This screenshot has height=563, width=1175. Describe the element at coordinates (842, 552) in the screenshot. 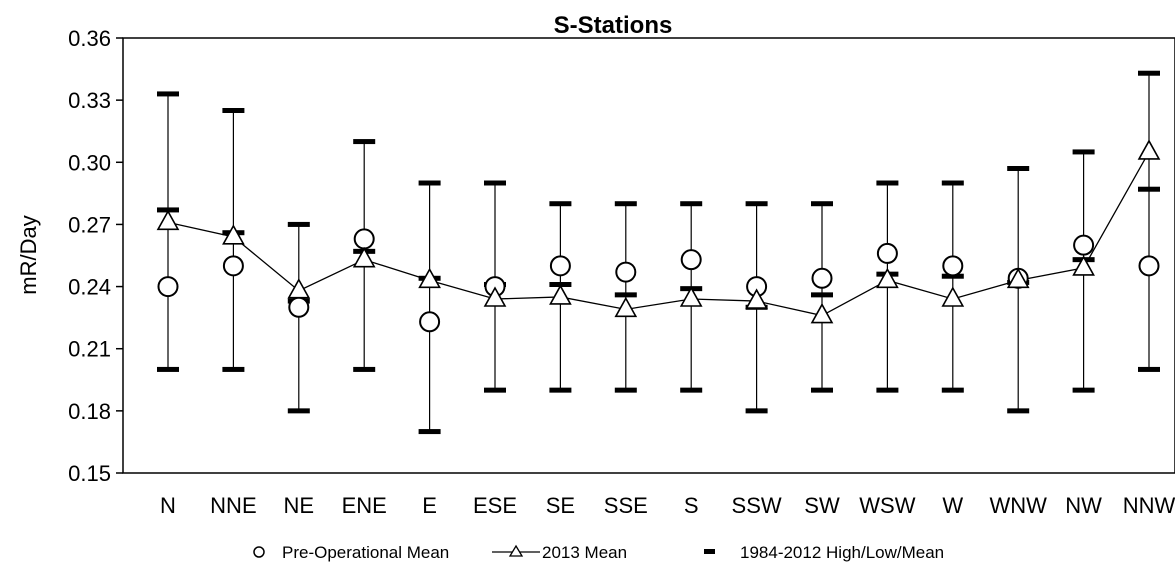

I see `legend-label-history: 1984-2012 High/Low/Mean` at that location.